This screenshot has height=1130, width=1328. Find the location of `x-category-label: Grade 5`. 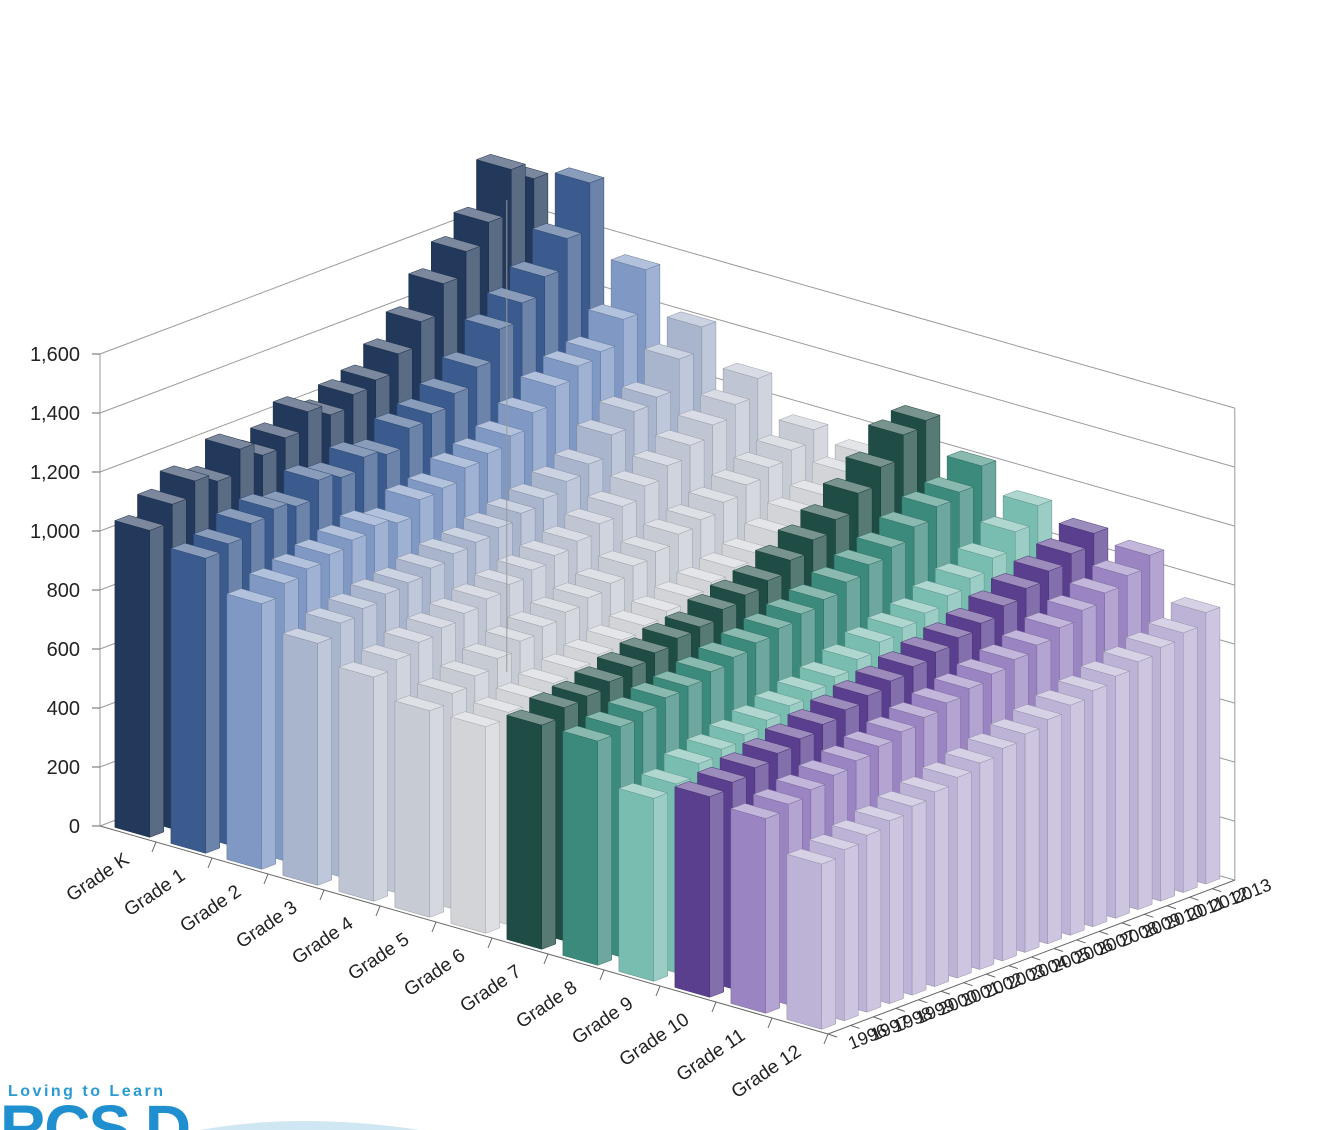

x-category-label: Grade 5 is located at coordinates (379, 957).